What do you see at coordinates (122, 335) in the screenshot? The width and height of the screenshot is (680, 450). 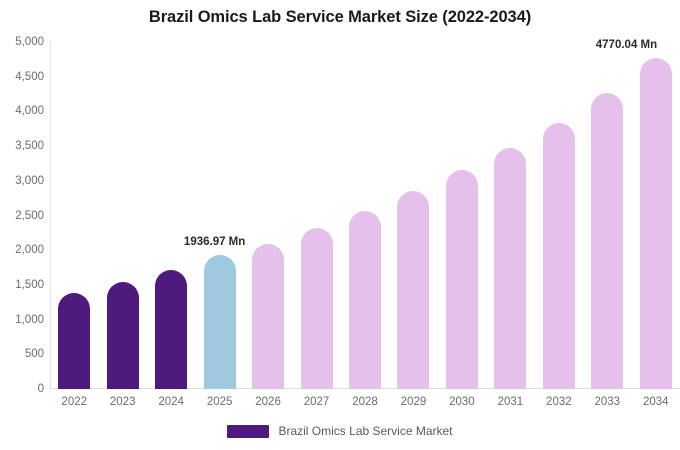 I see `bar-2023` at bounding box center [122, 335].